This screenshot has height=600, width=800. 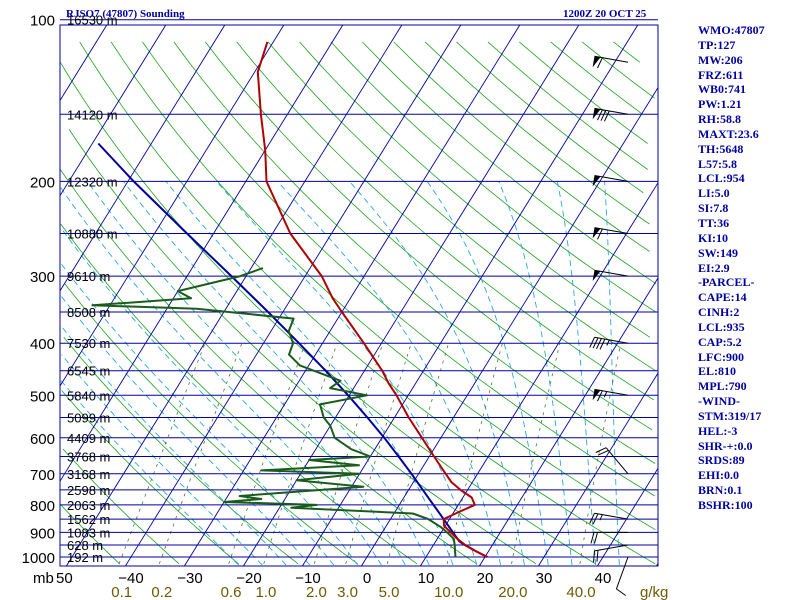 What do you see at coordinates (189, 578) in the screenshot?
I see `temp-tick--30: −30` at bounding box center [189, 578].